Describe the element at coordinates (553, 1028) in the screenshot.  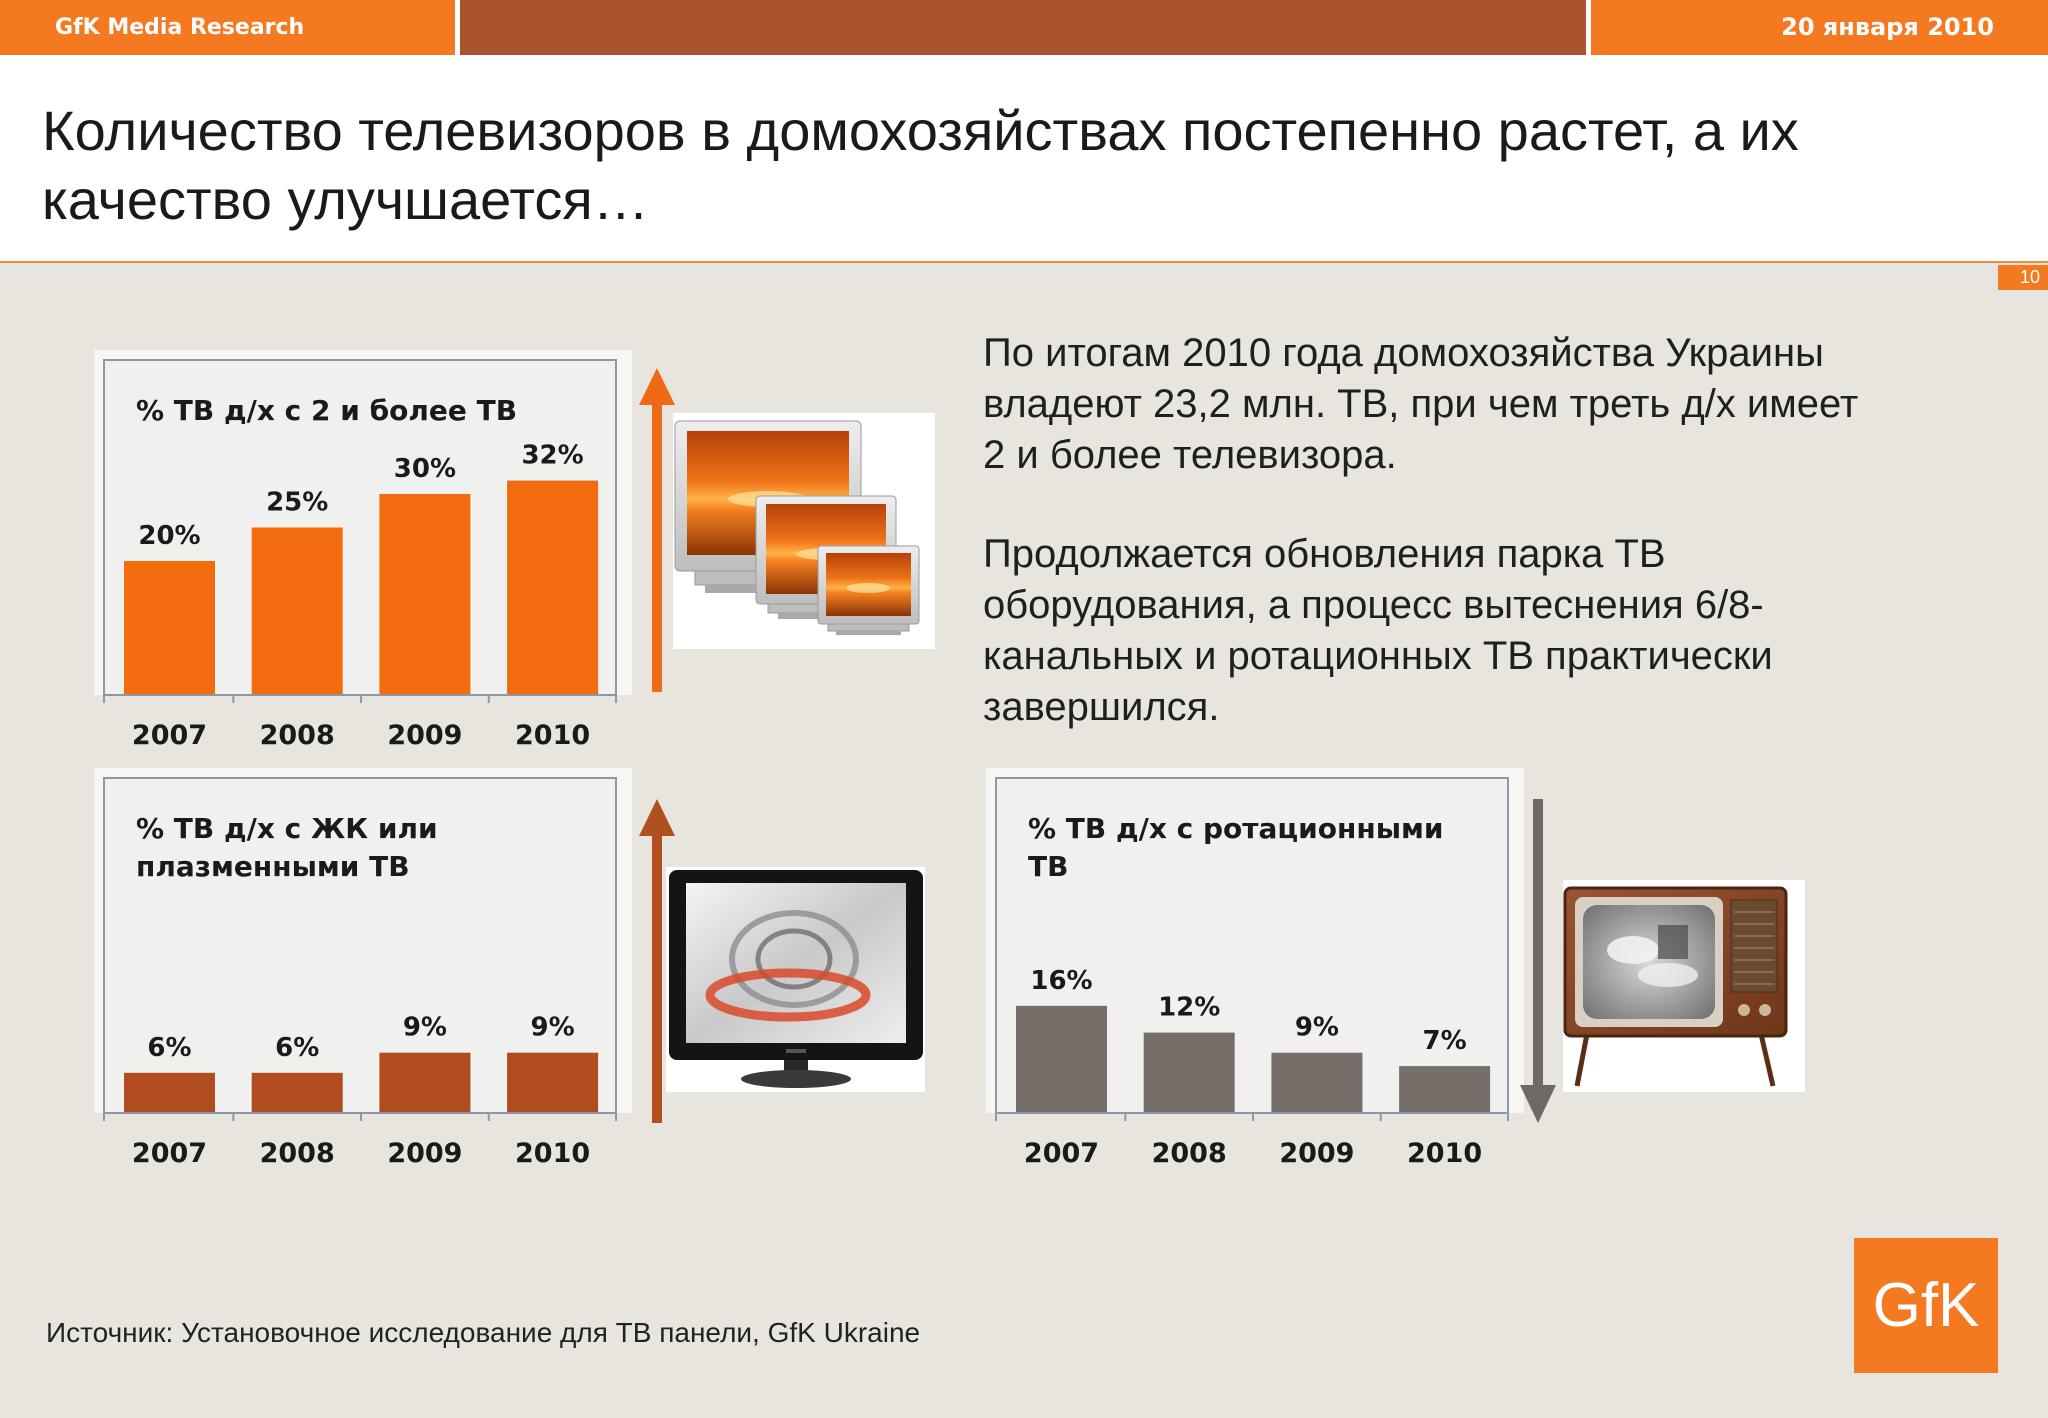
I see `value-label-2010: 9%` at that location.